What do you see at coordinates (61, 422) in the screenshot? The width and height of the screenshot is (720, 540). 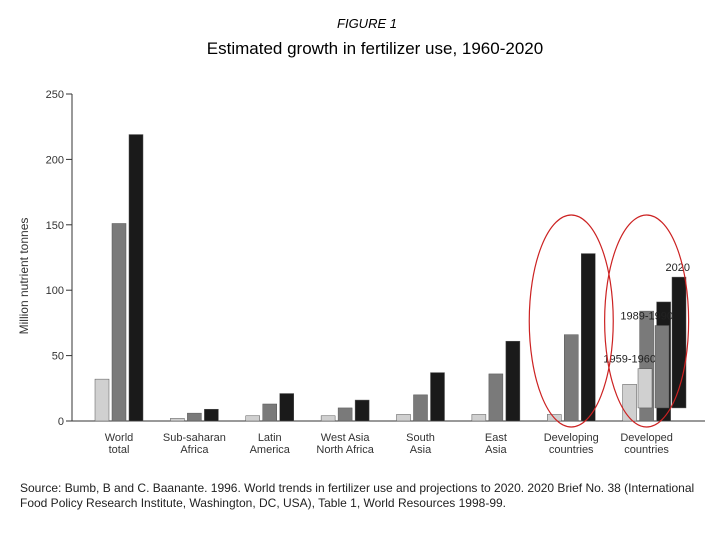 I see `y-tick-label: 0` at bounding box center [61, 422].